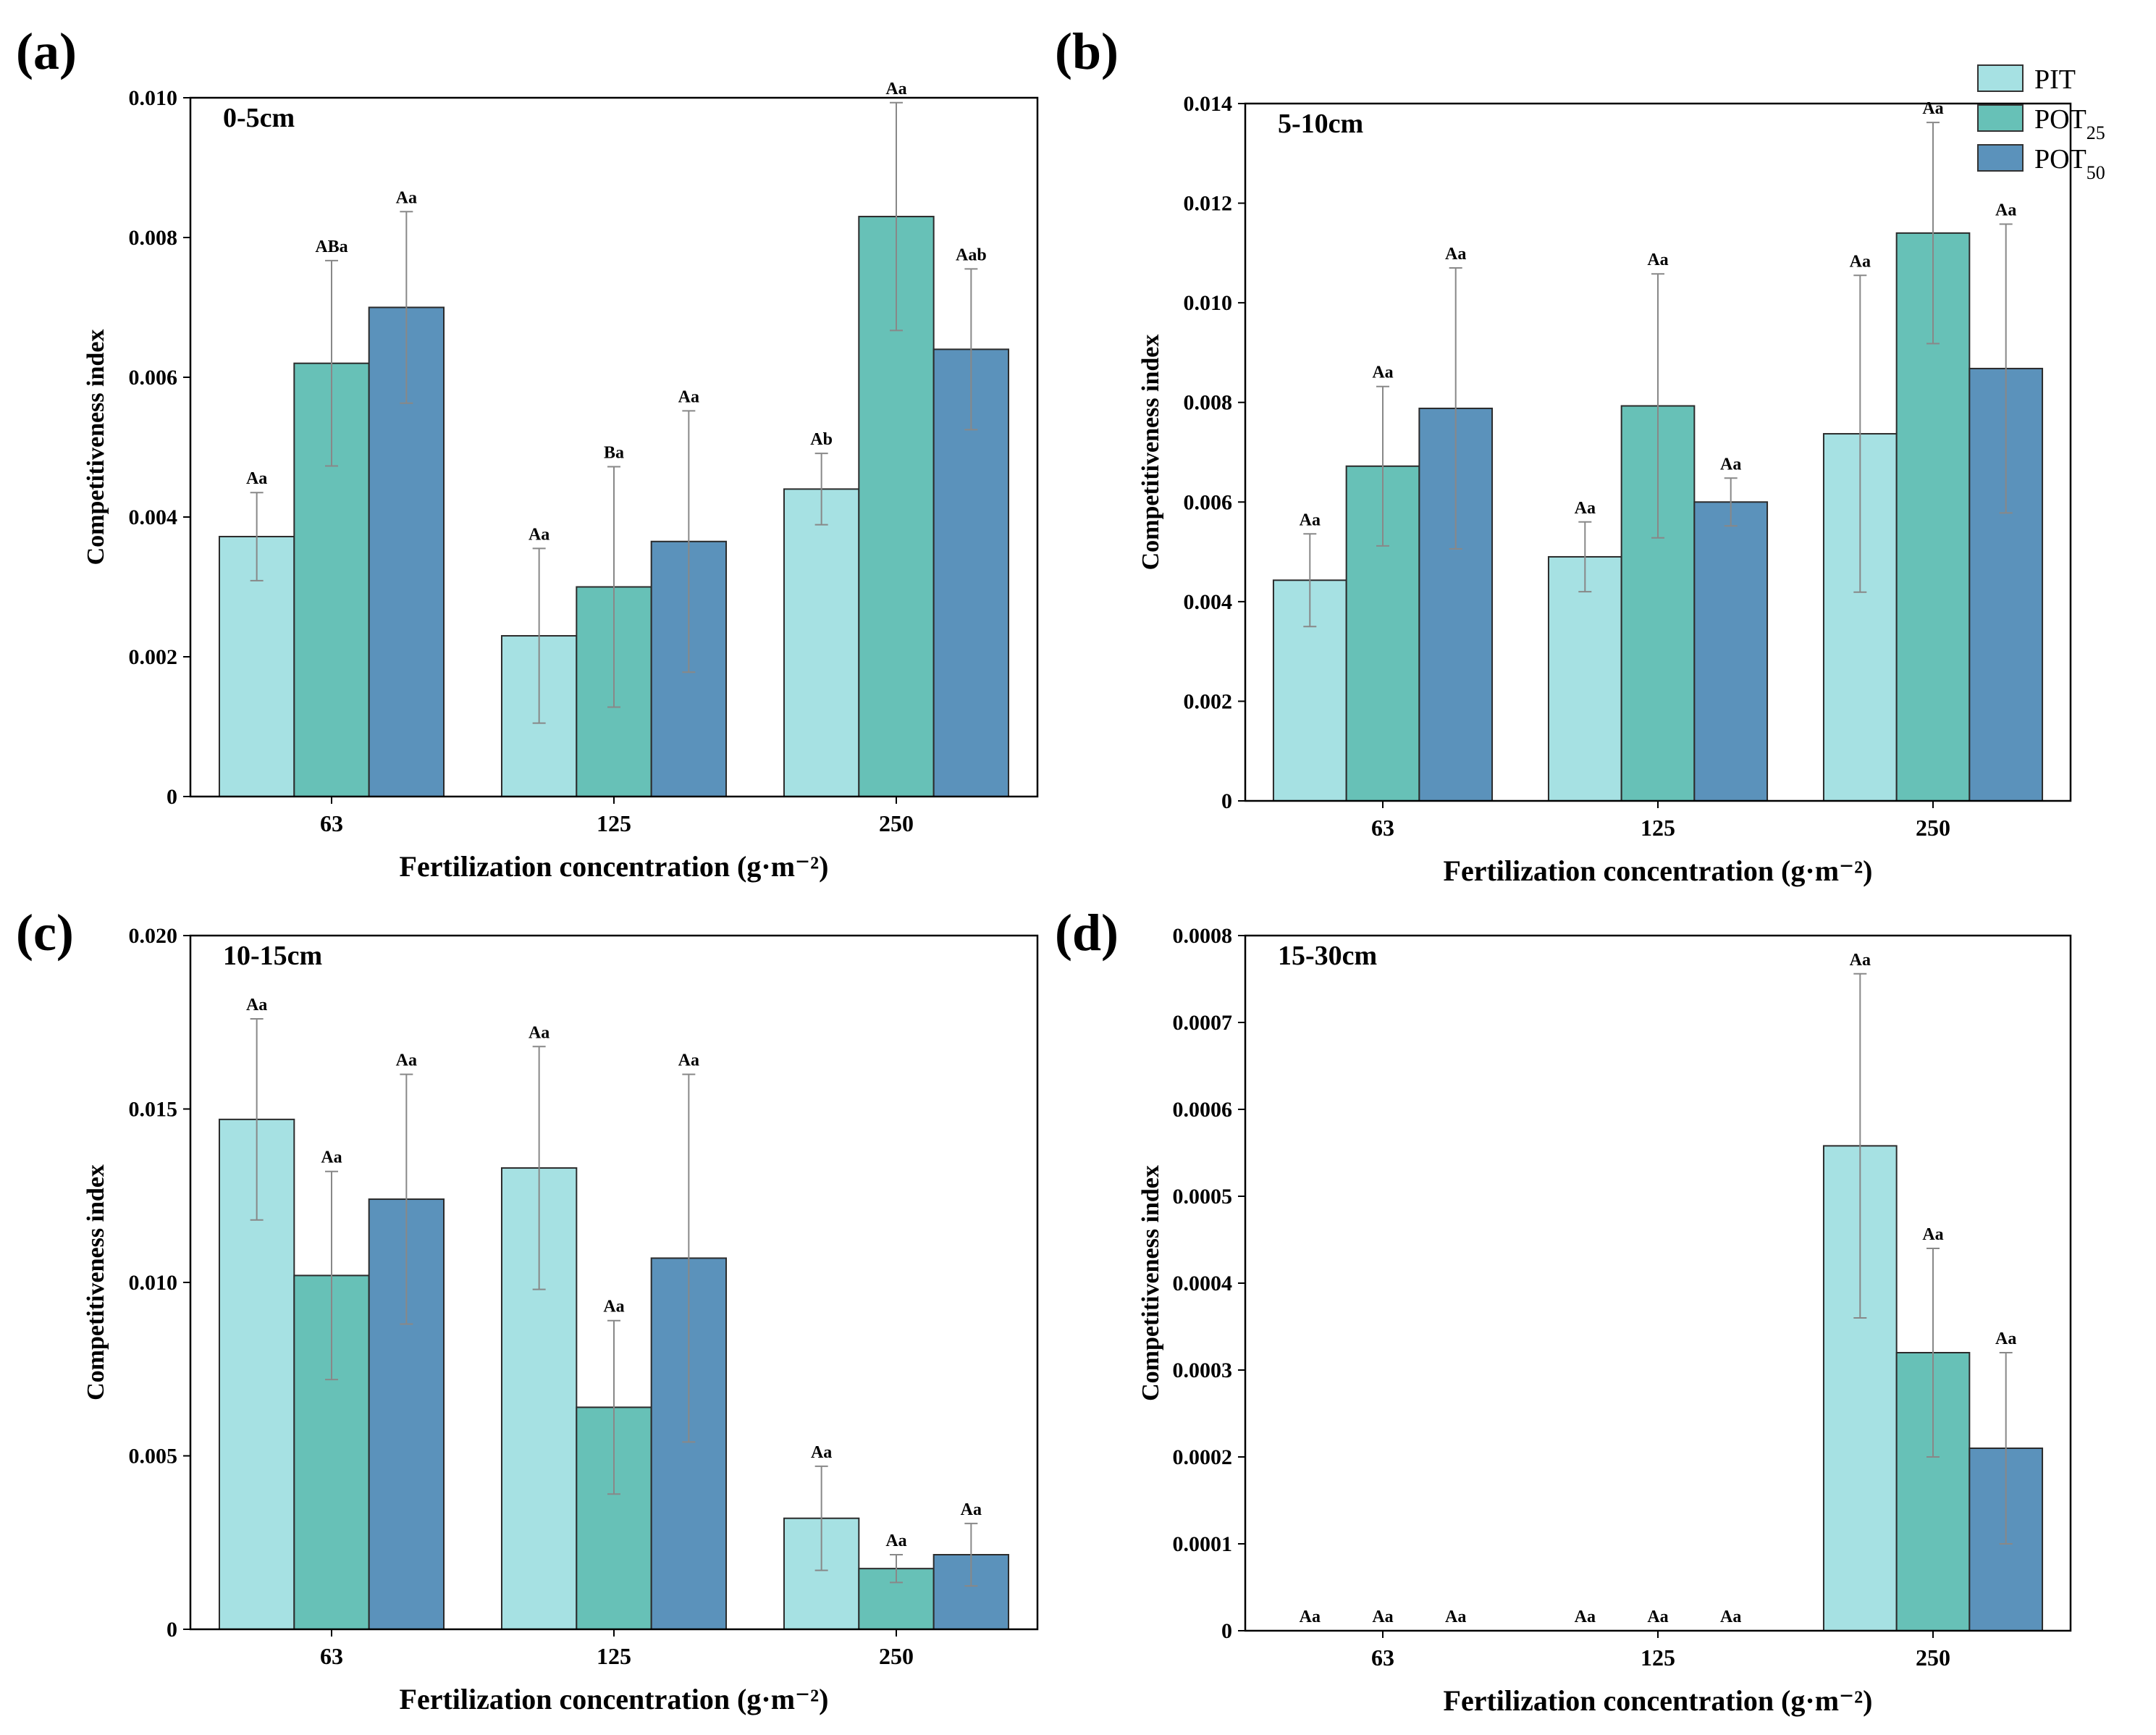  Describe the element at coordinates (2000, 158) in the screenshot. I see `legend-swatch-pot50` at that location.